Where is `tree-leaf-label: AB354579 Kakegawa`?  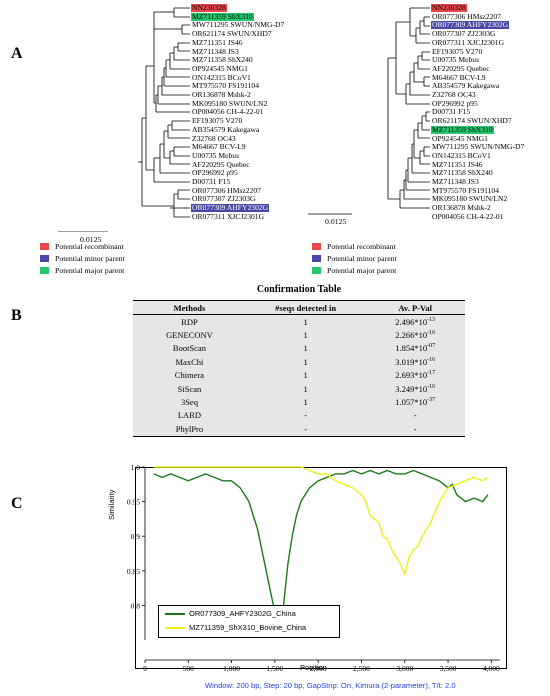 tree-leaf-label: AB354579 Kakegawa is located at coordinates (226, 129).